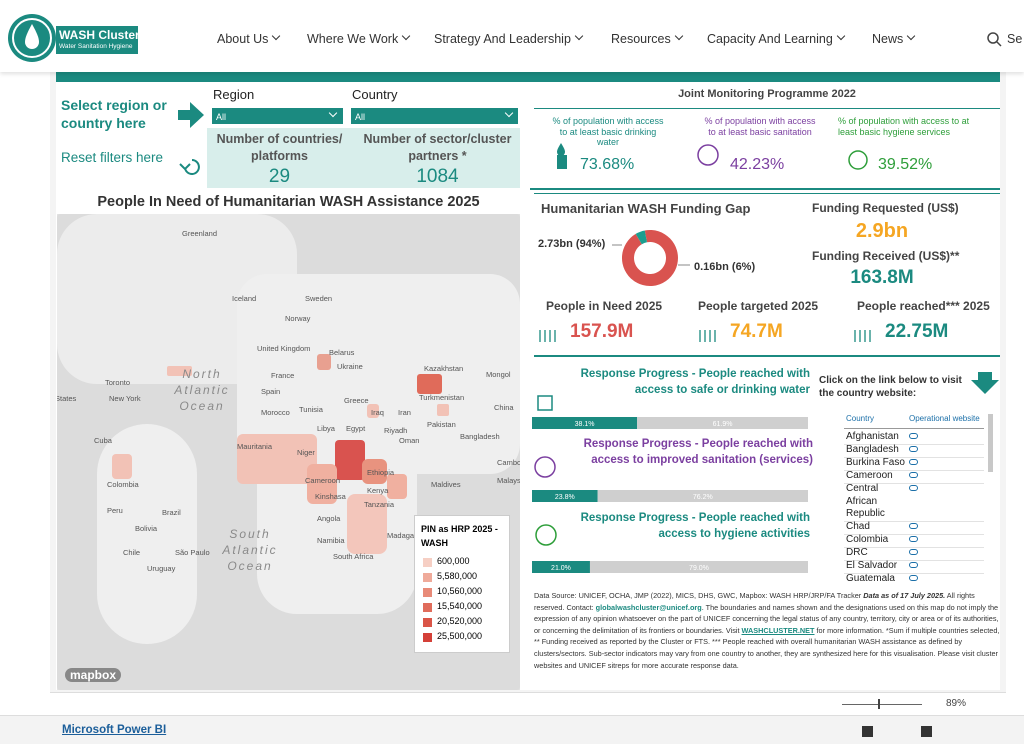  What do you see at coordinates (956, 703) in the screenshot?
I see `zoom-level: 89%` at bounding box center [956, 703].